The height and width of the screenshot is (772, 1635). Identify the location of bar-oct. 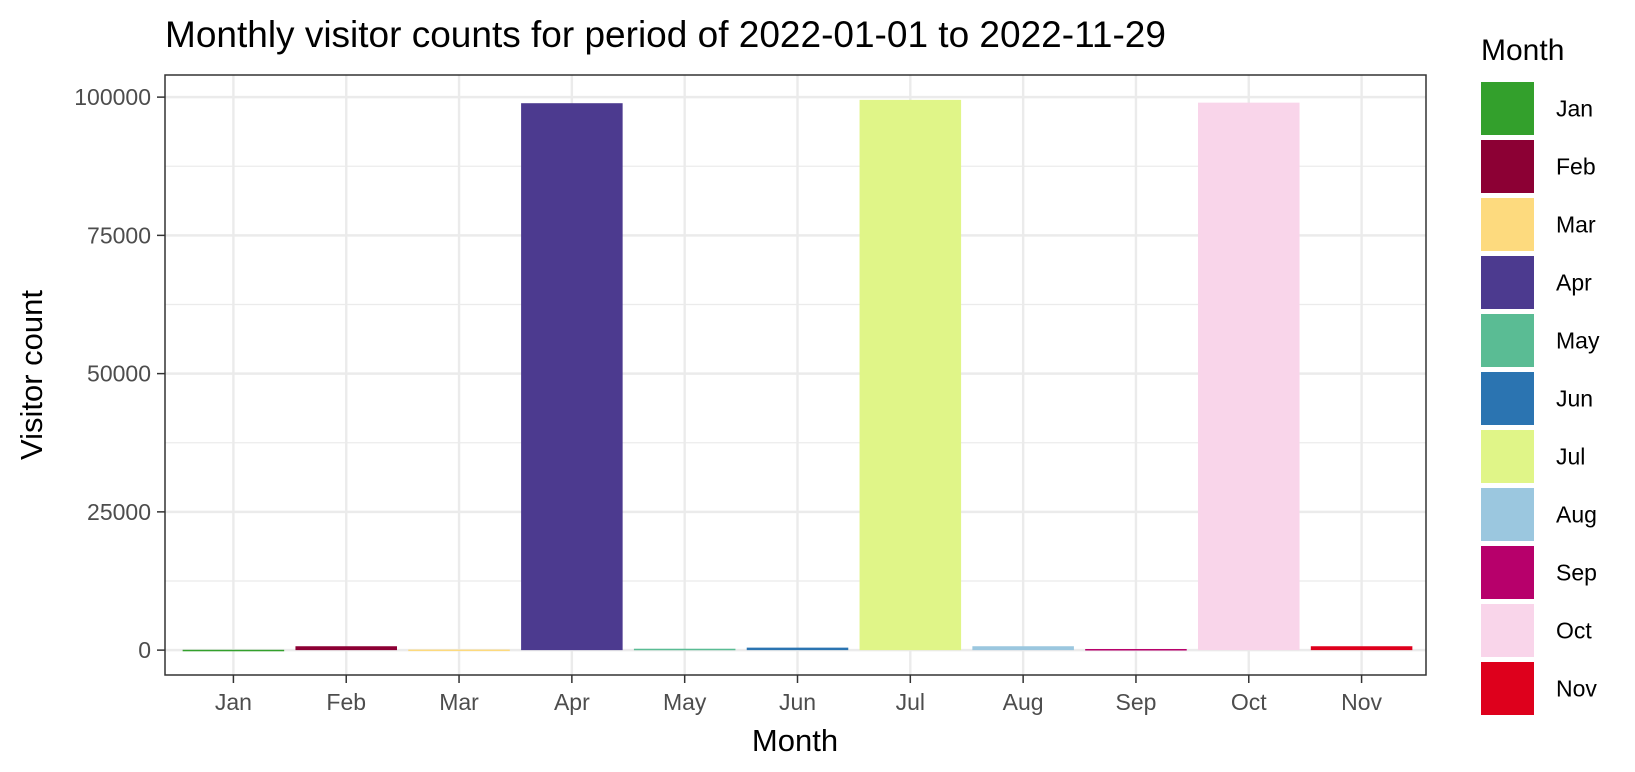
(1249, 376).